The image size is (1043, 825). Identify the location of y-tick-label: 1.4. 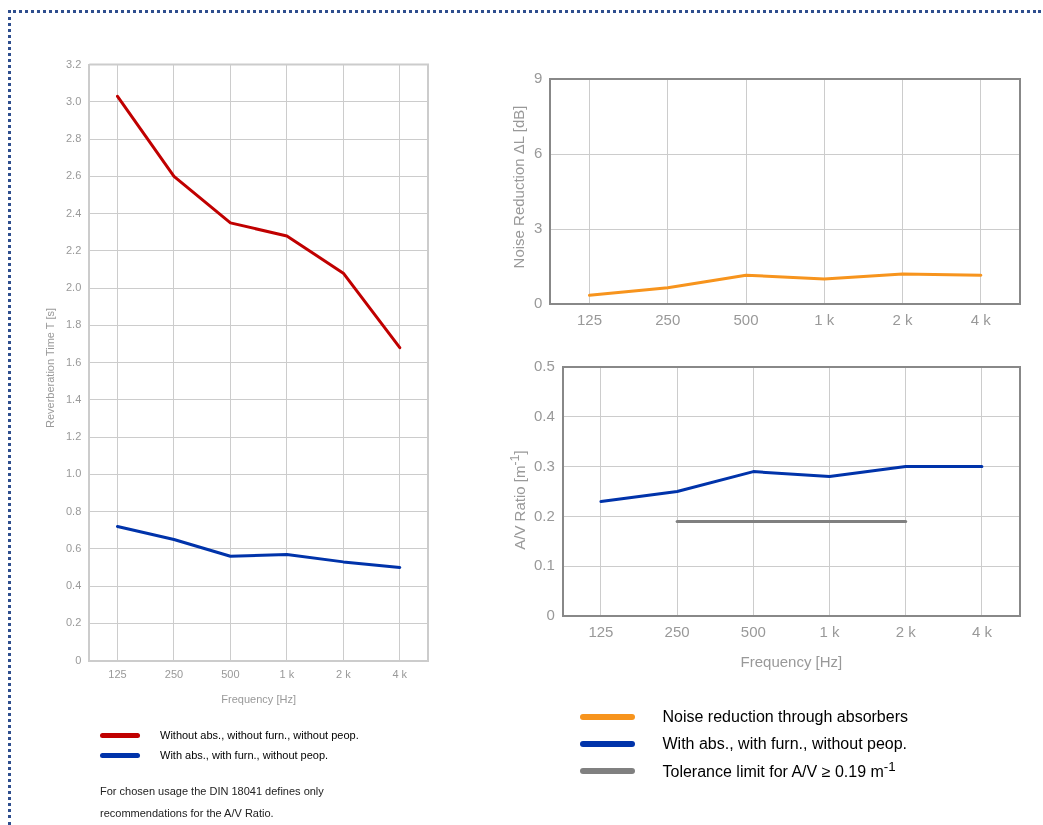
(73, 398).